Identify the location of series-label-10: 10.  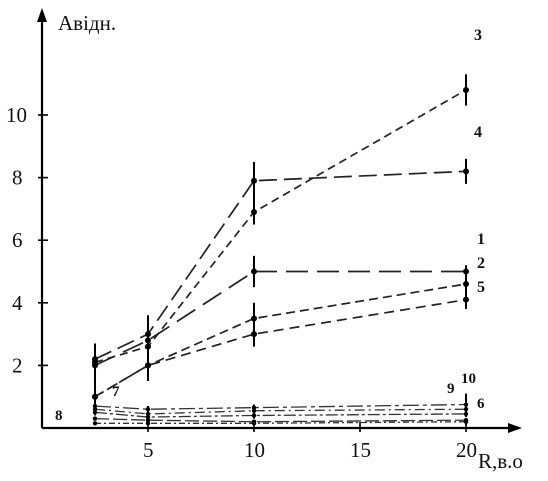
(468, 379).